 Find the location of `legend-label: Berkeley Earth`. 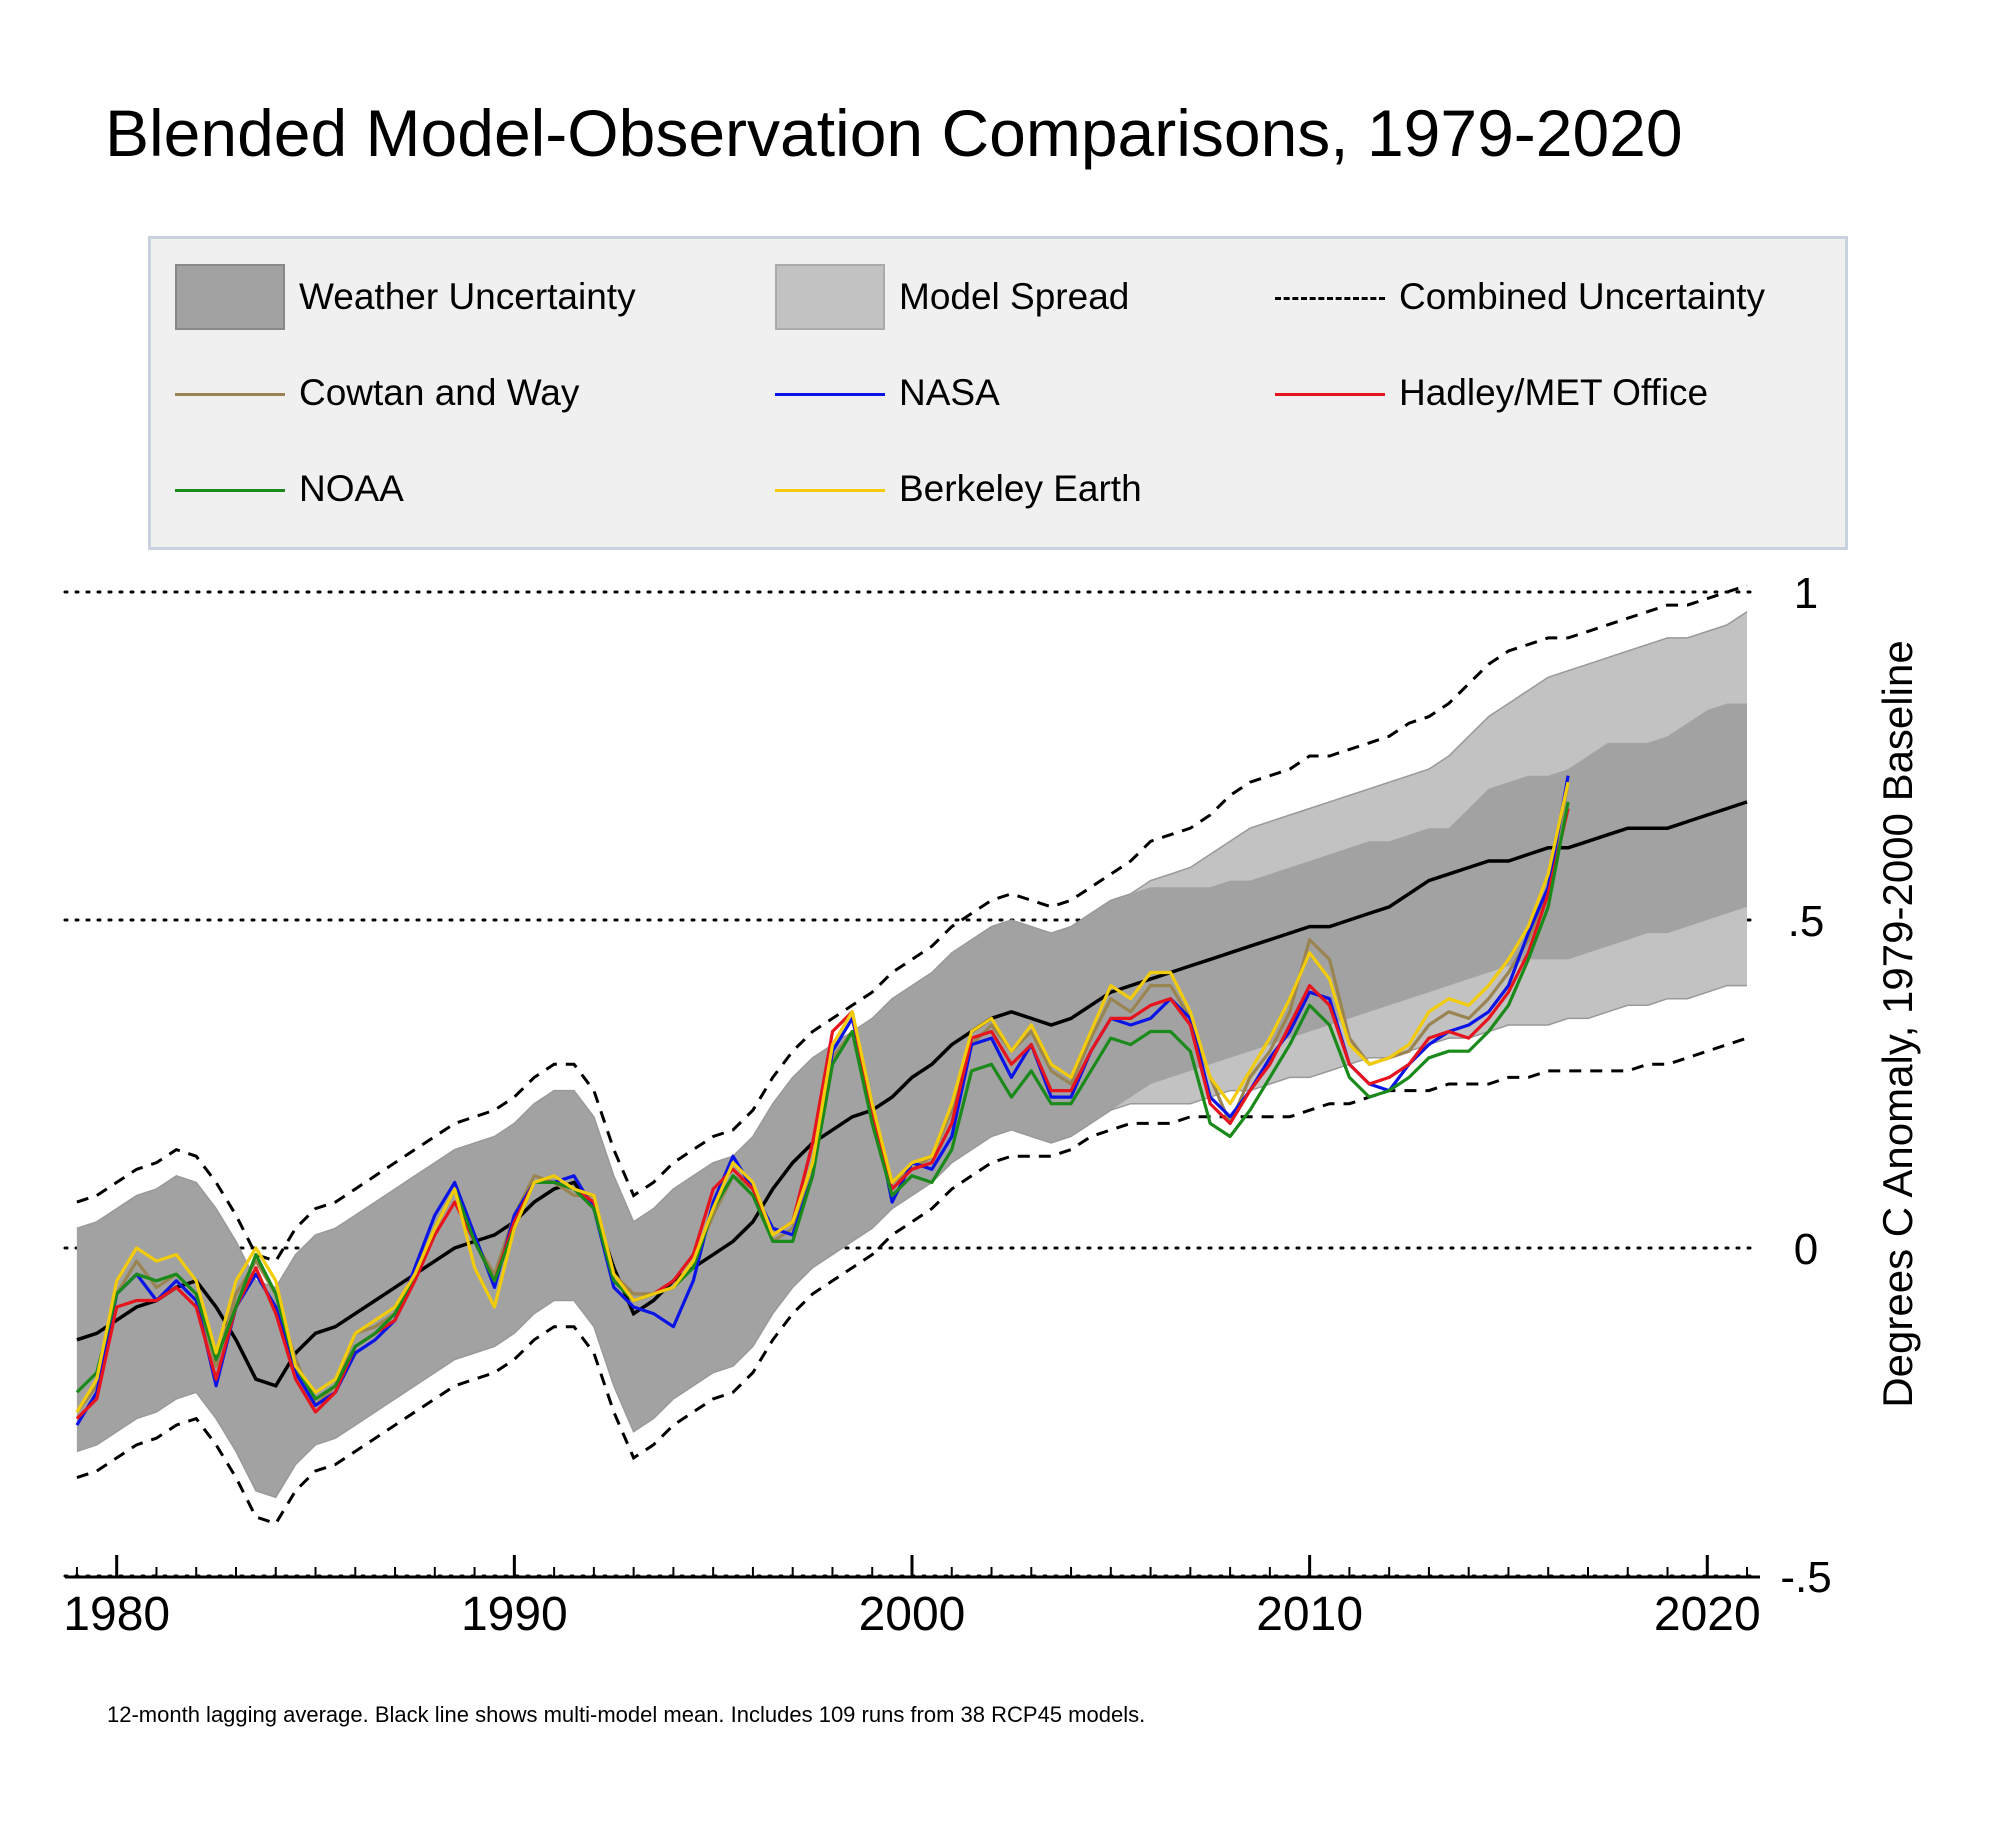

legend-label: Berkeley Earth is located at coordinates (1020, 488).